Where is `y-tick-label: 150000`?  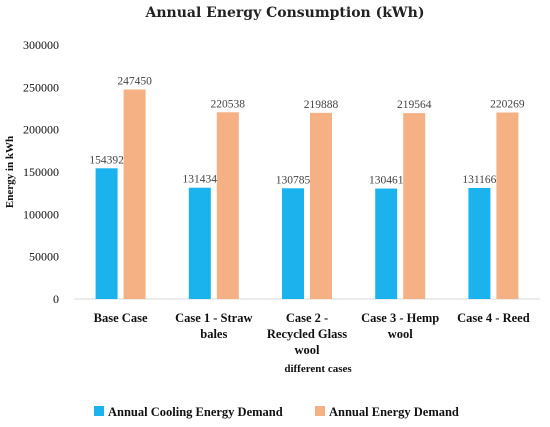 y-tick-label: 150000 is located at coordinates (41, 172).